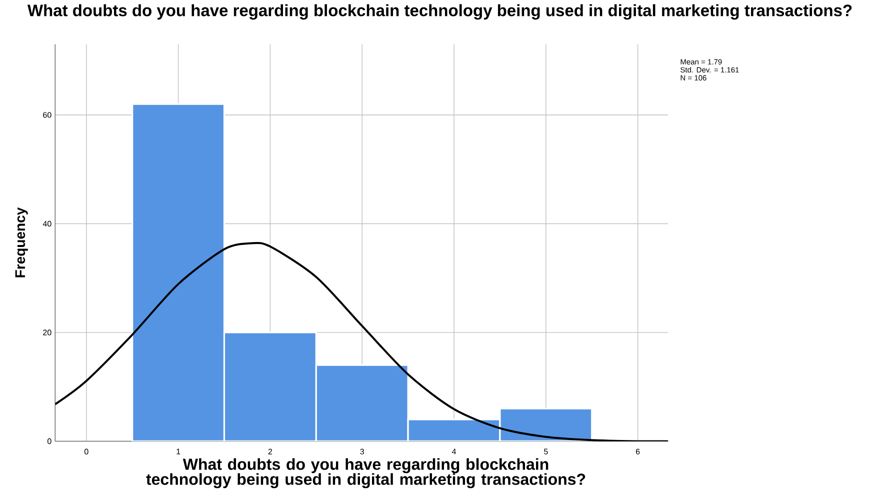 This screenshot has width=881, height=494. What do you see at coordinates (439, 12) in the screenshot?
I see `chart-title: What doubts do you have regarding blockchain technology being used in digital marketing transactions?` at bounding box center [439, 12].